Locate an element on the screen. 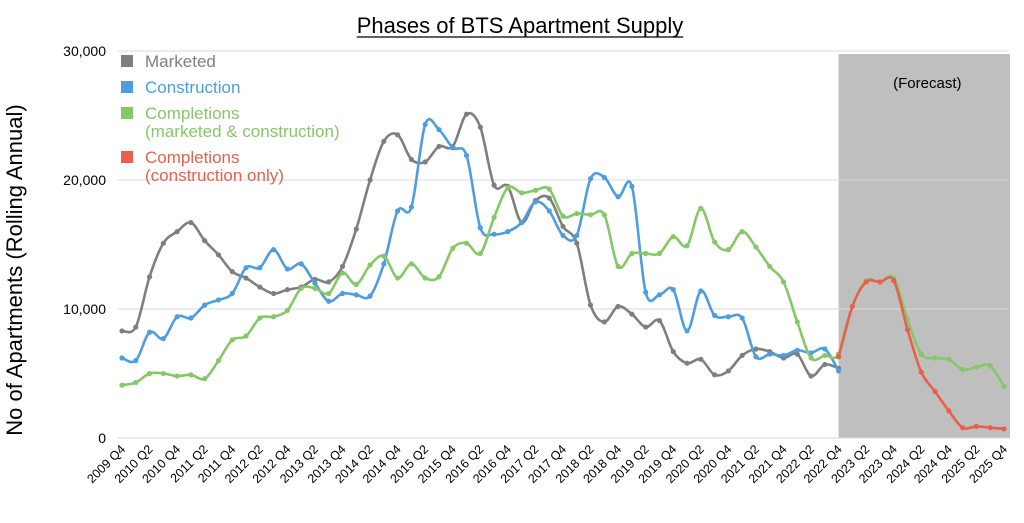 The image size is (1024, 523). y-tick-label: 20,000 is located at coordinates (84, 180).